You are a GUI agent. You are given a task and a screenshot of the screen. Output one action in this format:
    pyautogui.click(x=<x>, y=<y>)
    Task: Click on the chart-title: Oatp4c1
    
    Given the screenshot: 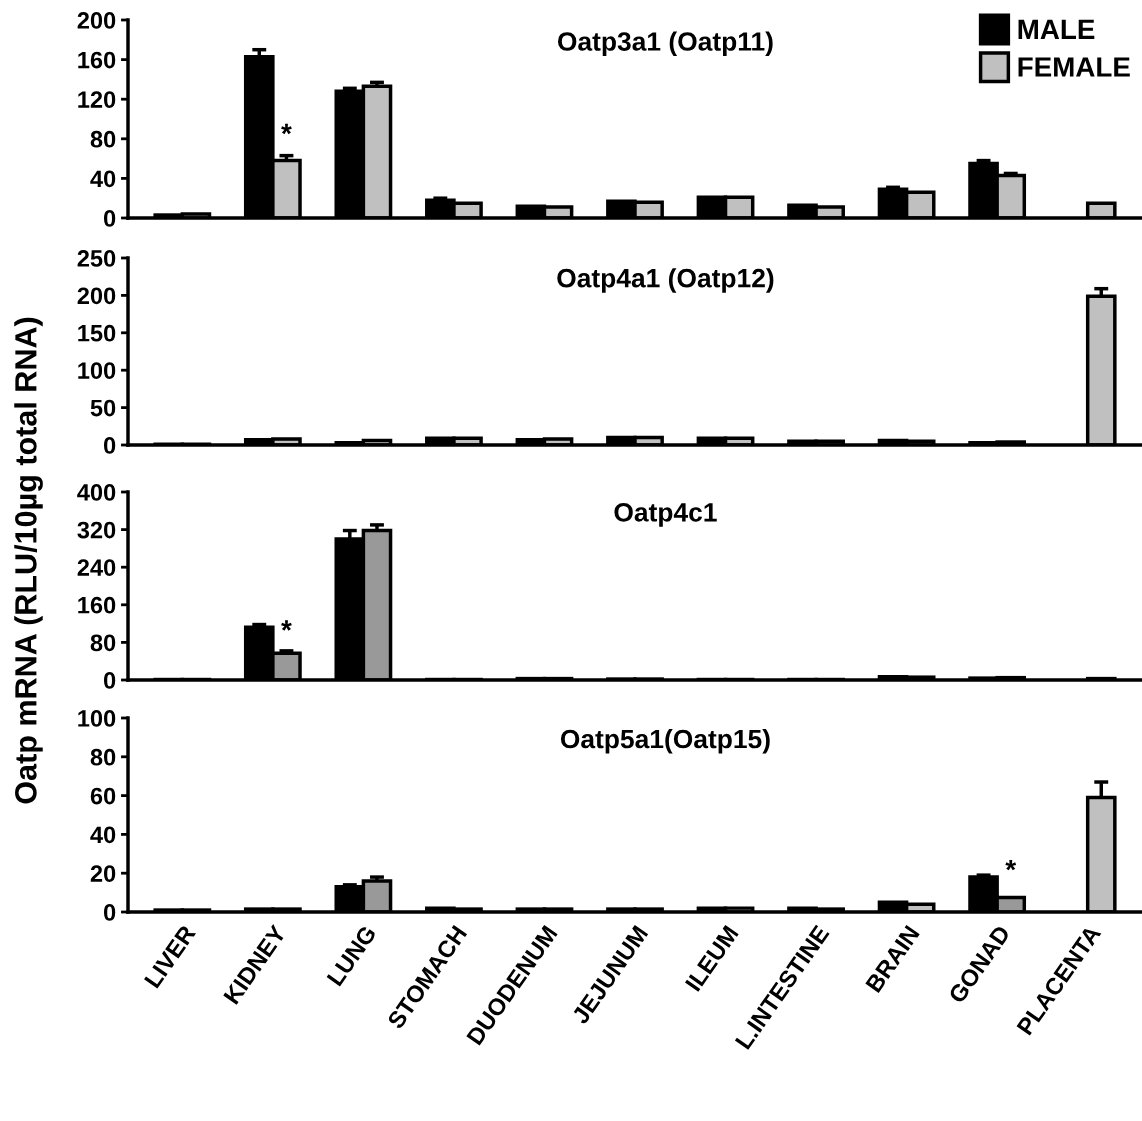 What is the action you would take?
    pyautogui.click(x=665, y=514)
    